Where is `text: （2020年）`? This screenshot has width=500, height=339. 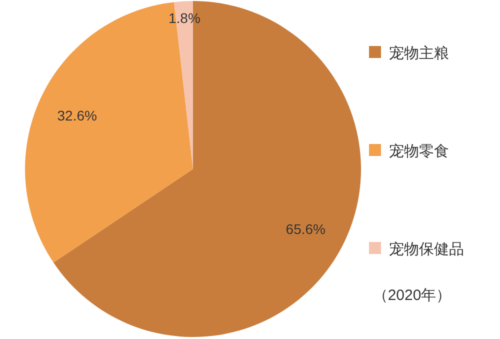 text: （2020年） is located at coordinates (412, 295).